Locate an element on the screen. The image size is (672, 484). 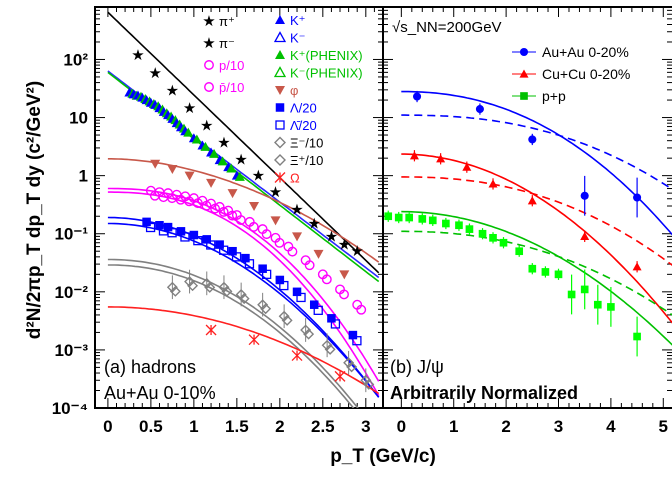
pp-fit-curve is located at coordinates (536, 278).